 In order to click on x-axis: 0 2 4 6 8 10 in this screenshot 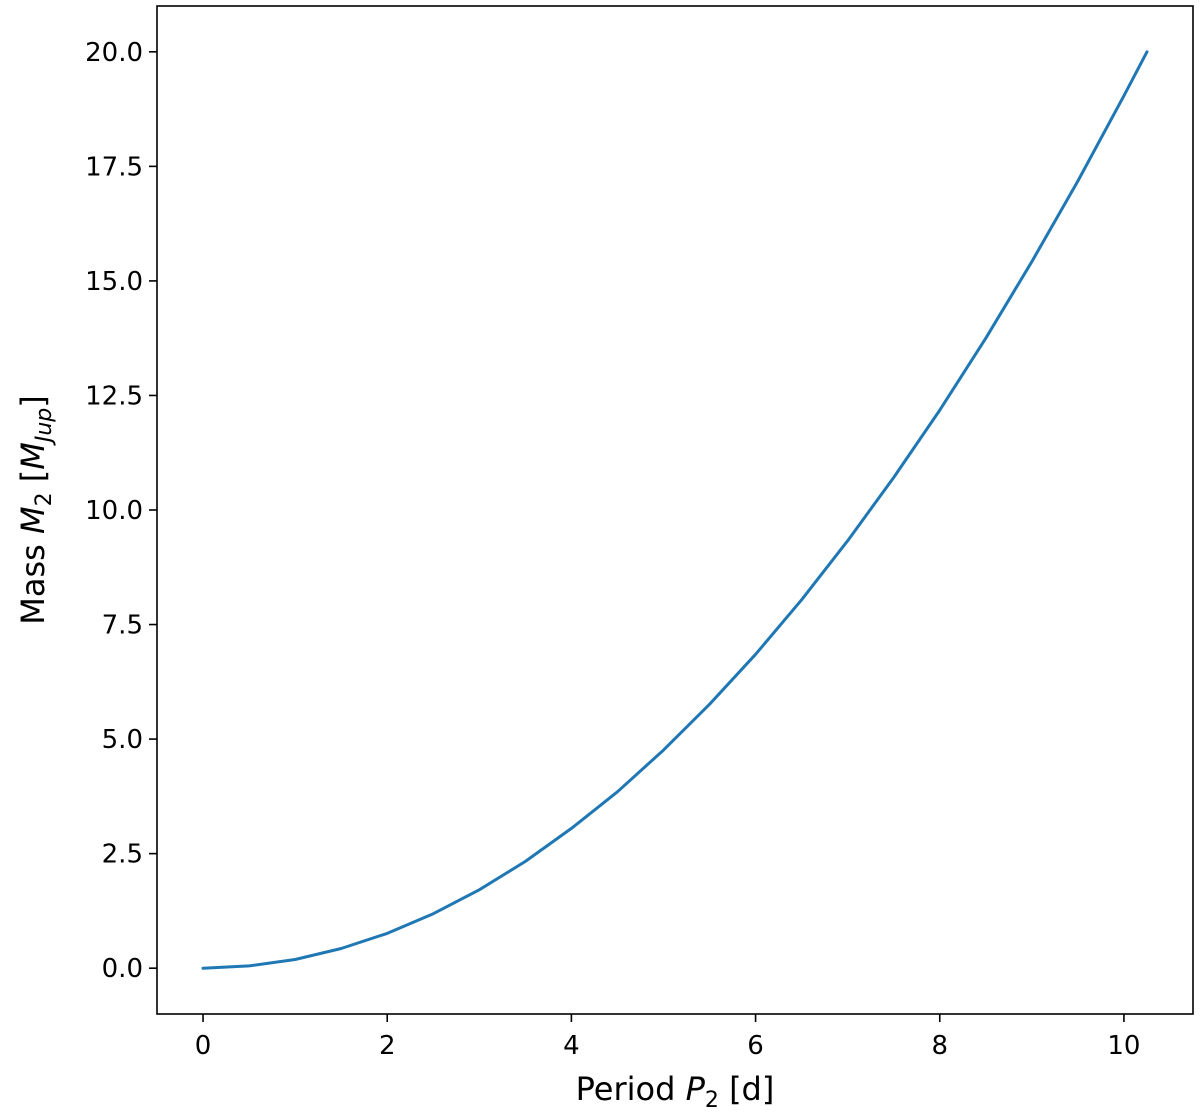, I will do `click(667, 1037)`.